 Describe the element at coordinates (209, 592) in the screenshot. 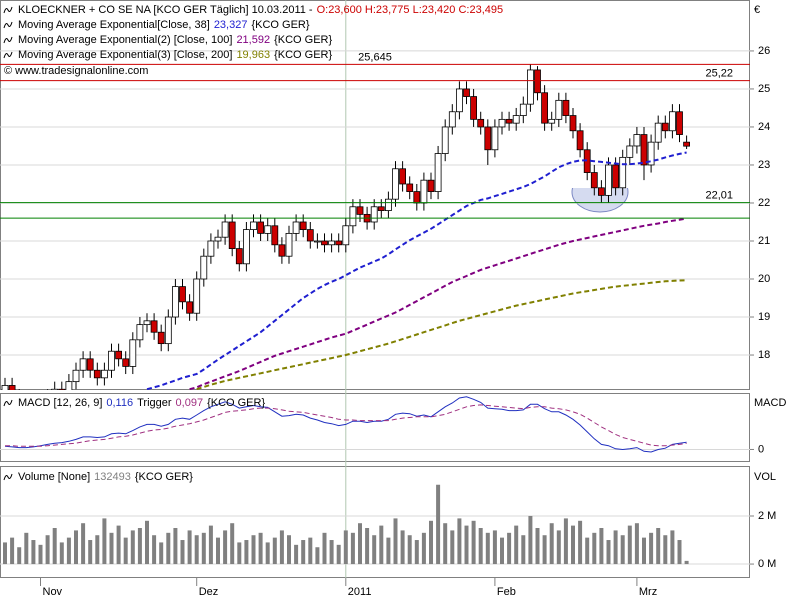

I see `x-tick-label: Dez` at that location.